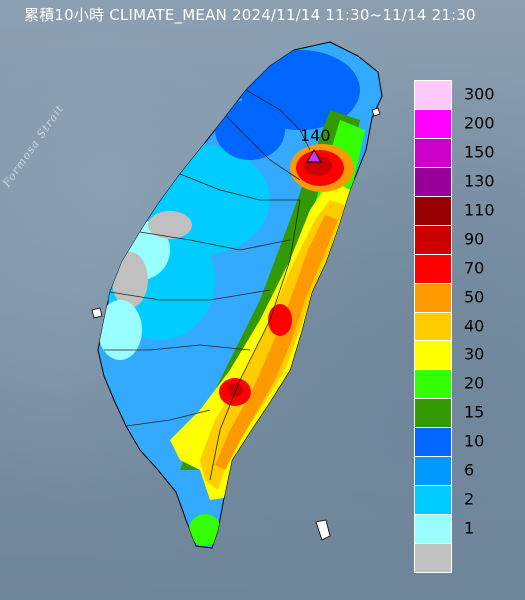 The width and height of the screenshot is (525, 600). Describe the element at coordinates (469, 499) in the screenshot. I see `legend-label: 2` at that location.